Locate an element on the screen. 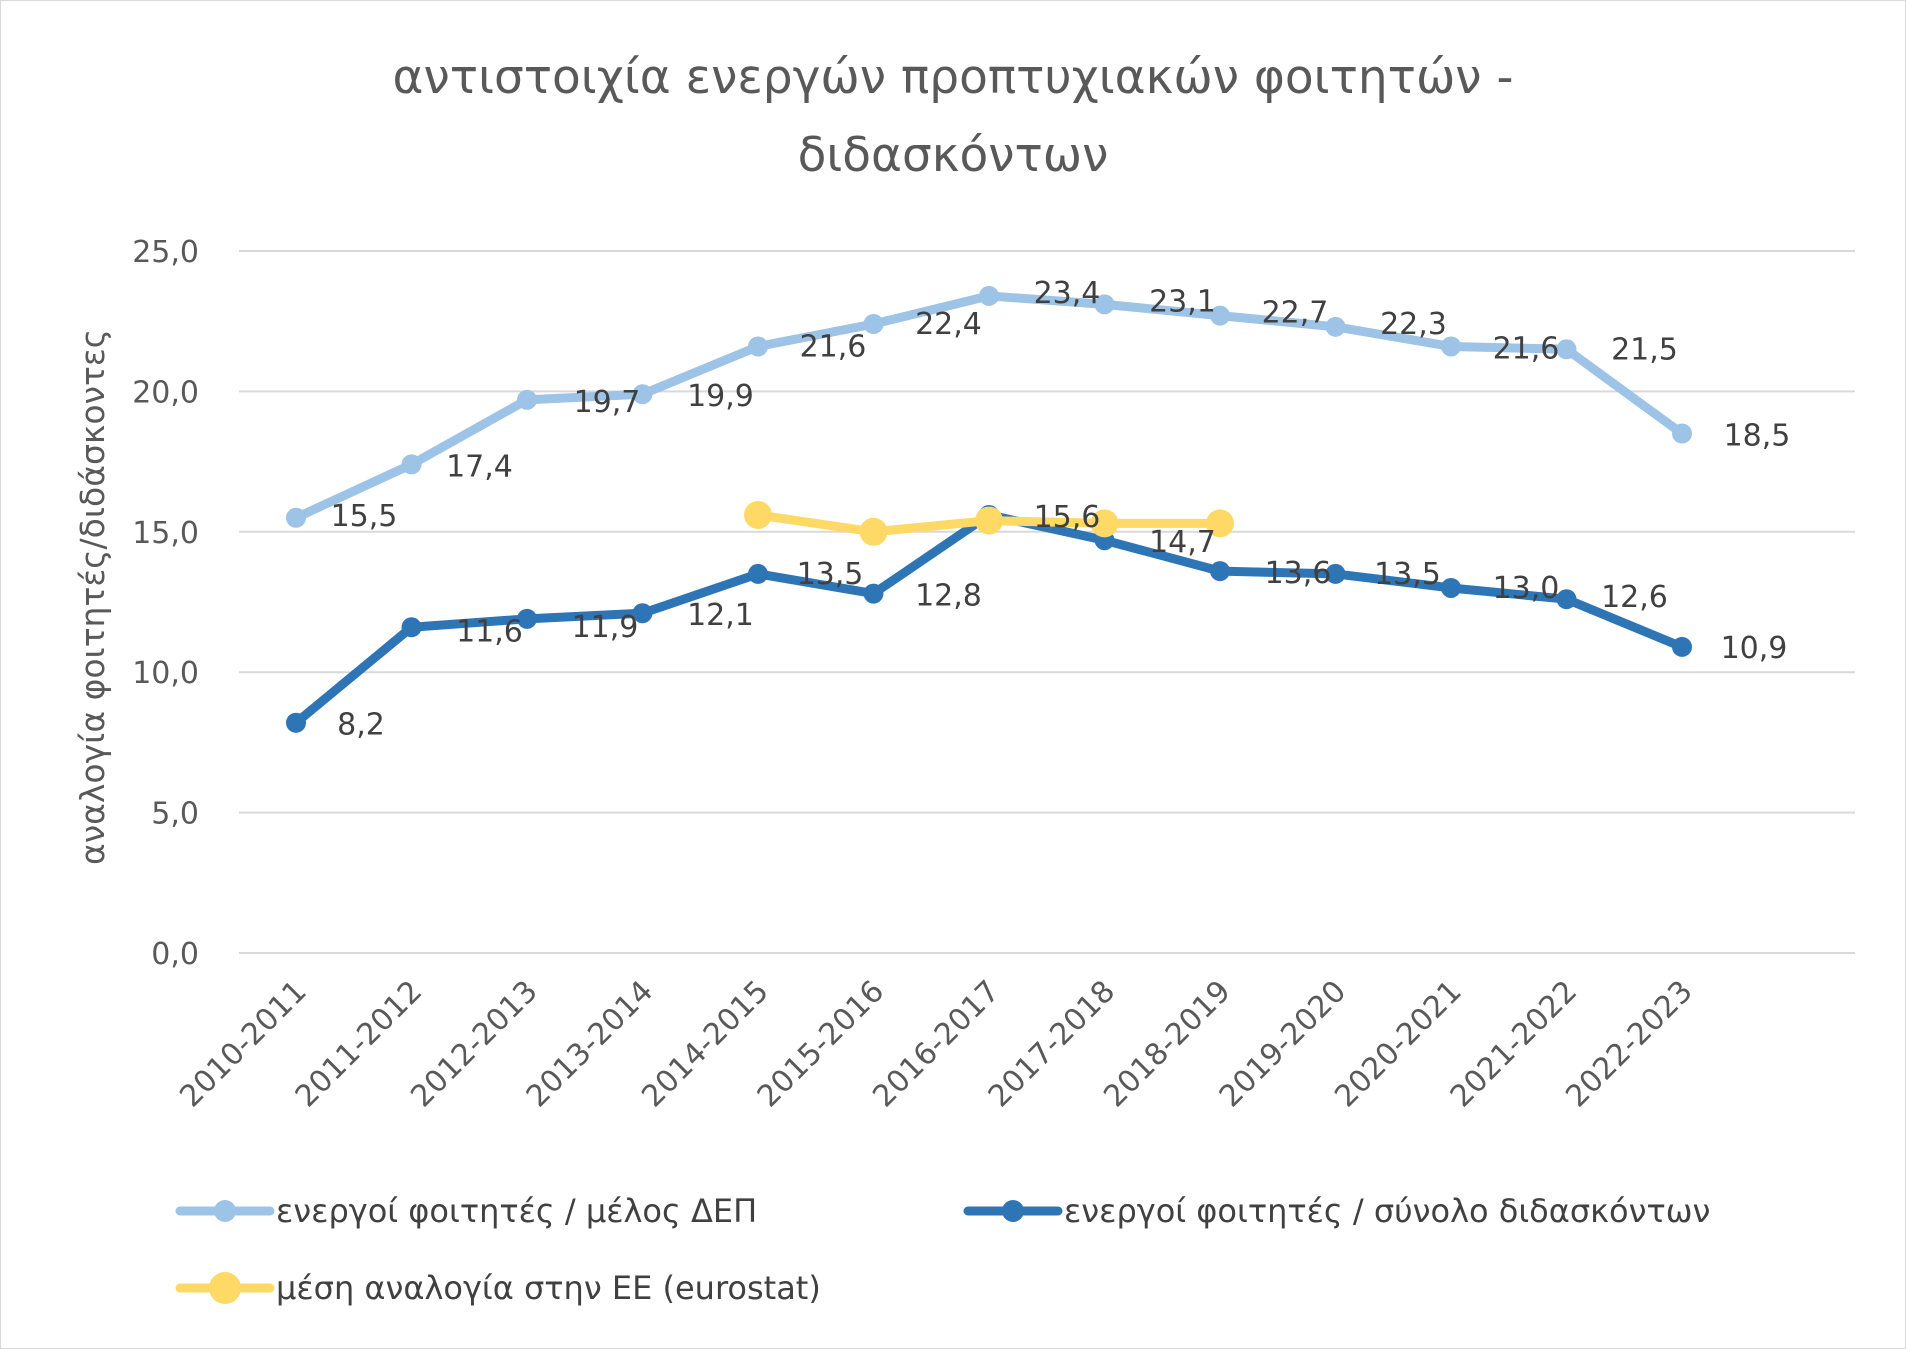 This screenshot has height=1349, width=1906. y-tick-label: 10,0 is located at coordinates (165, 673).